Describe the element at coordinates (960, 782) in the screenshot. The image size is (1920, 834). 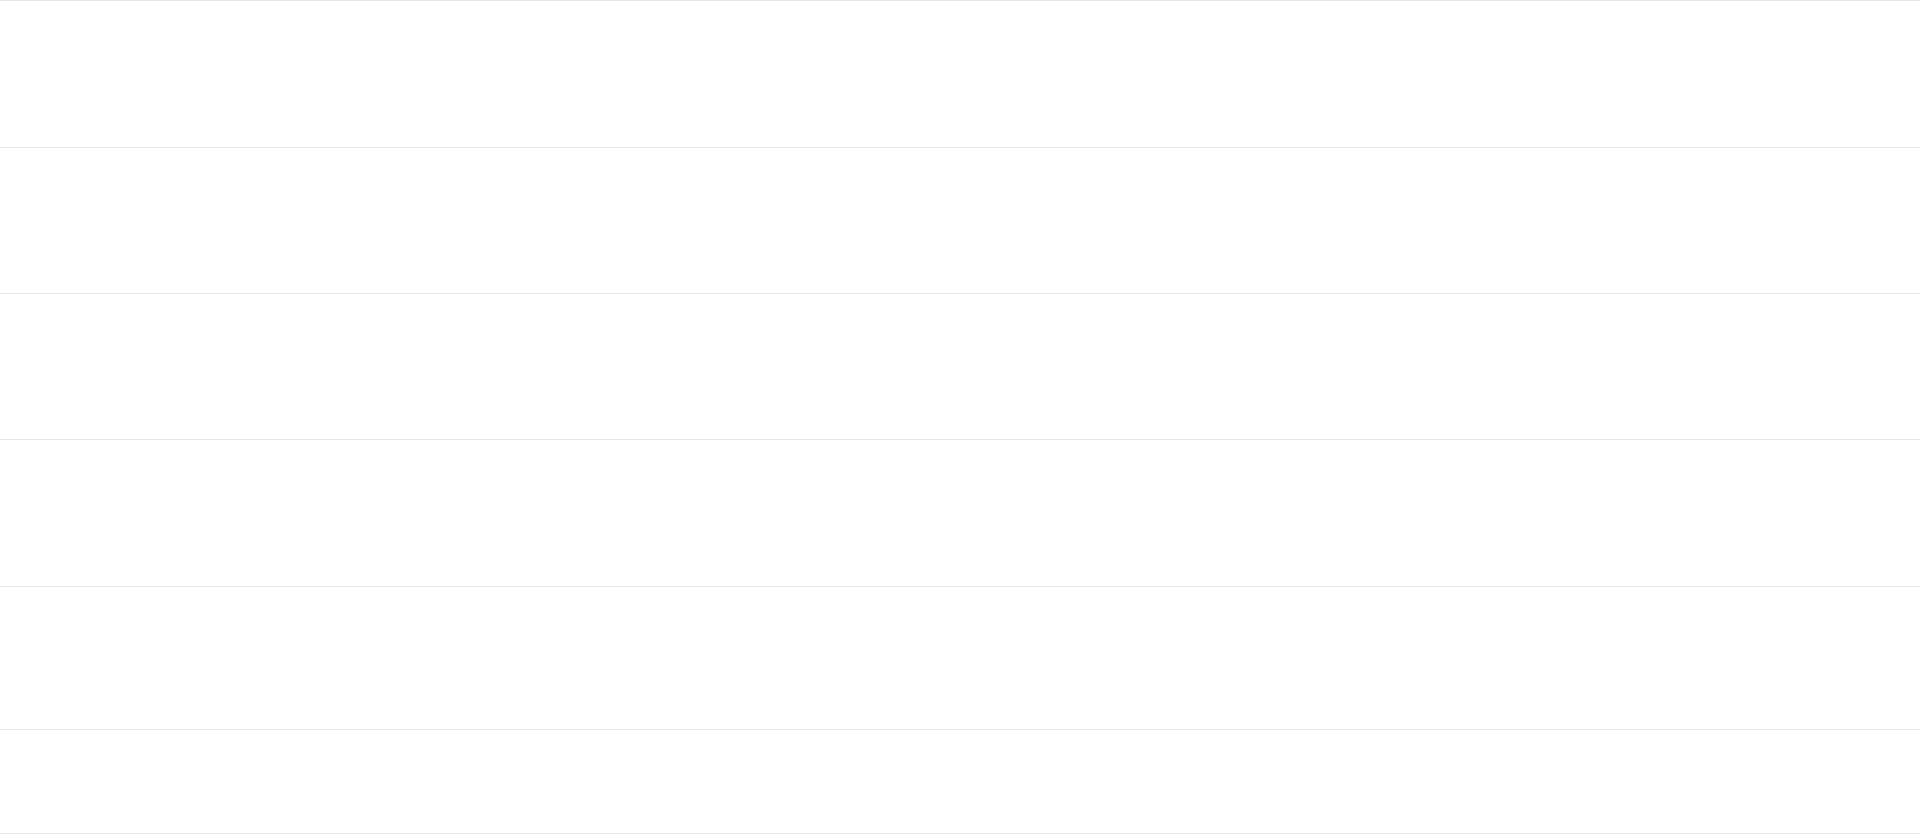
I see `list-row` at that location.